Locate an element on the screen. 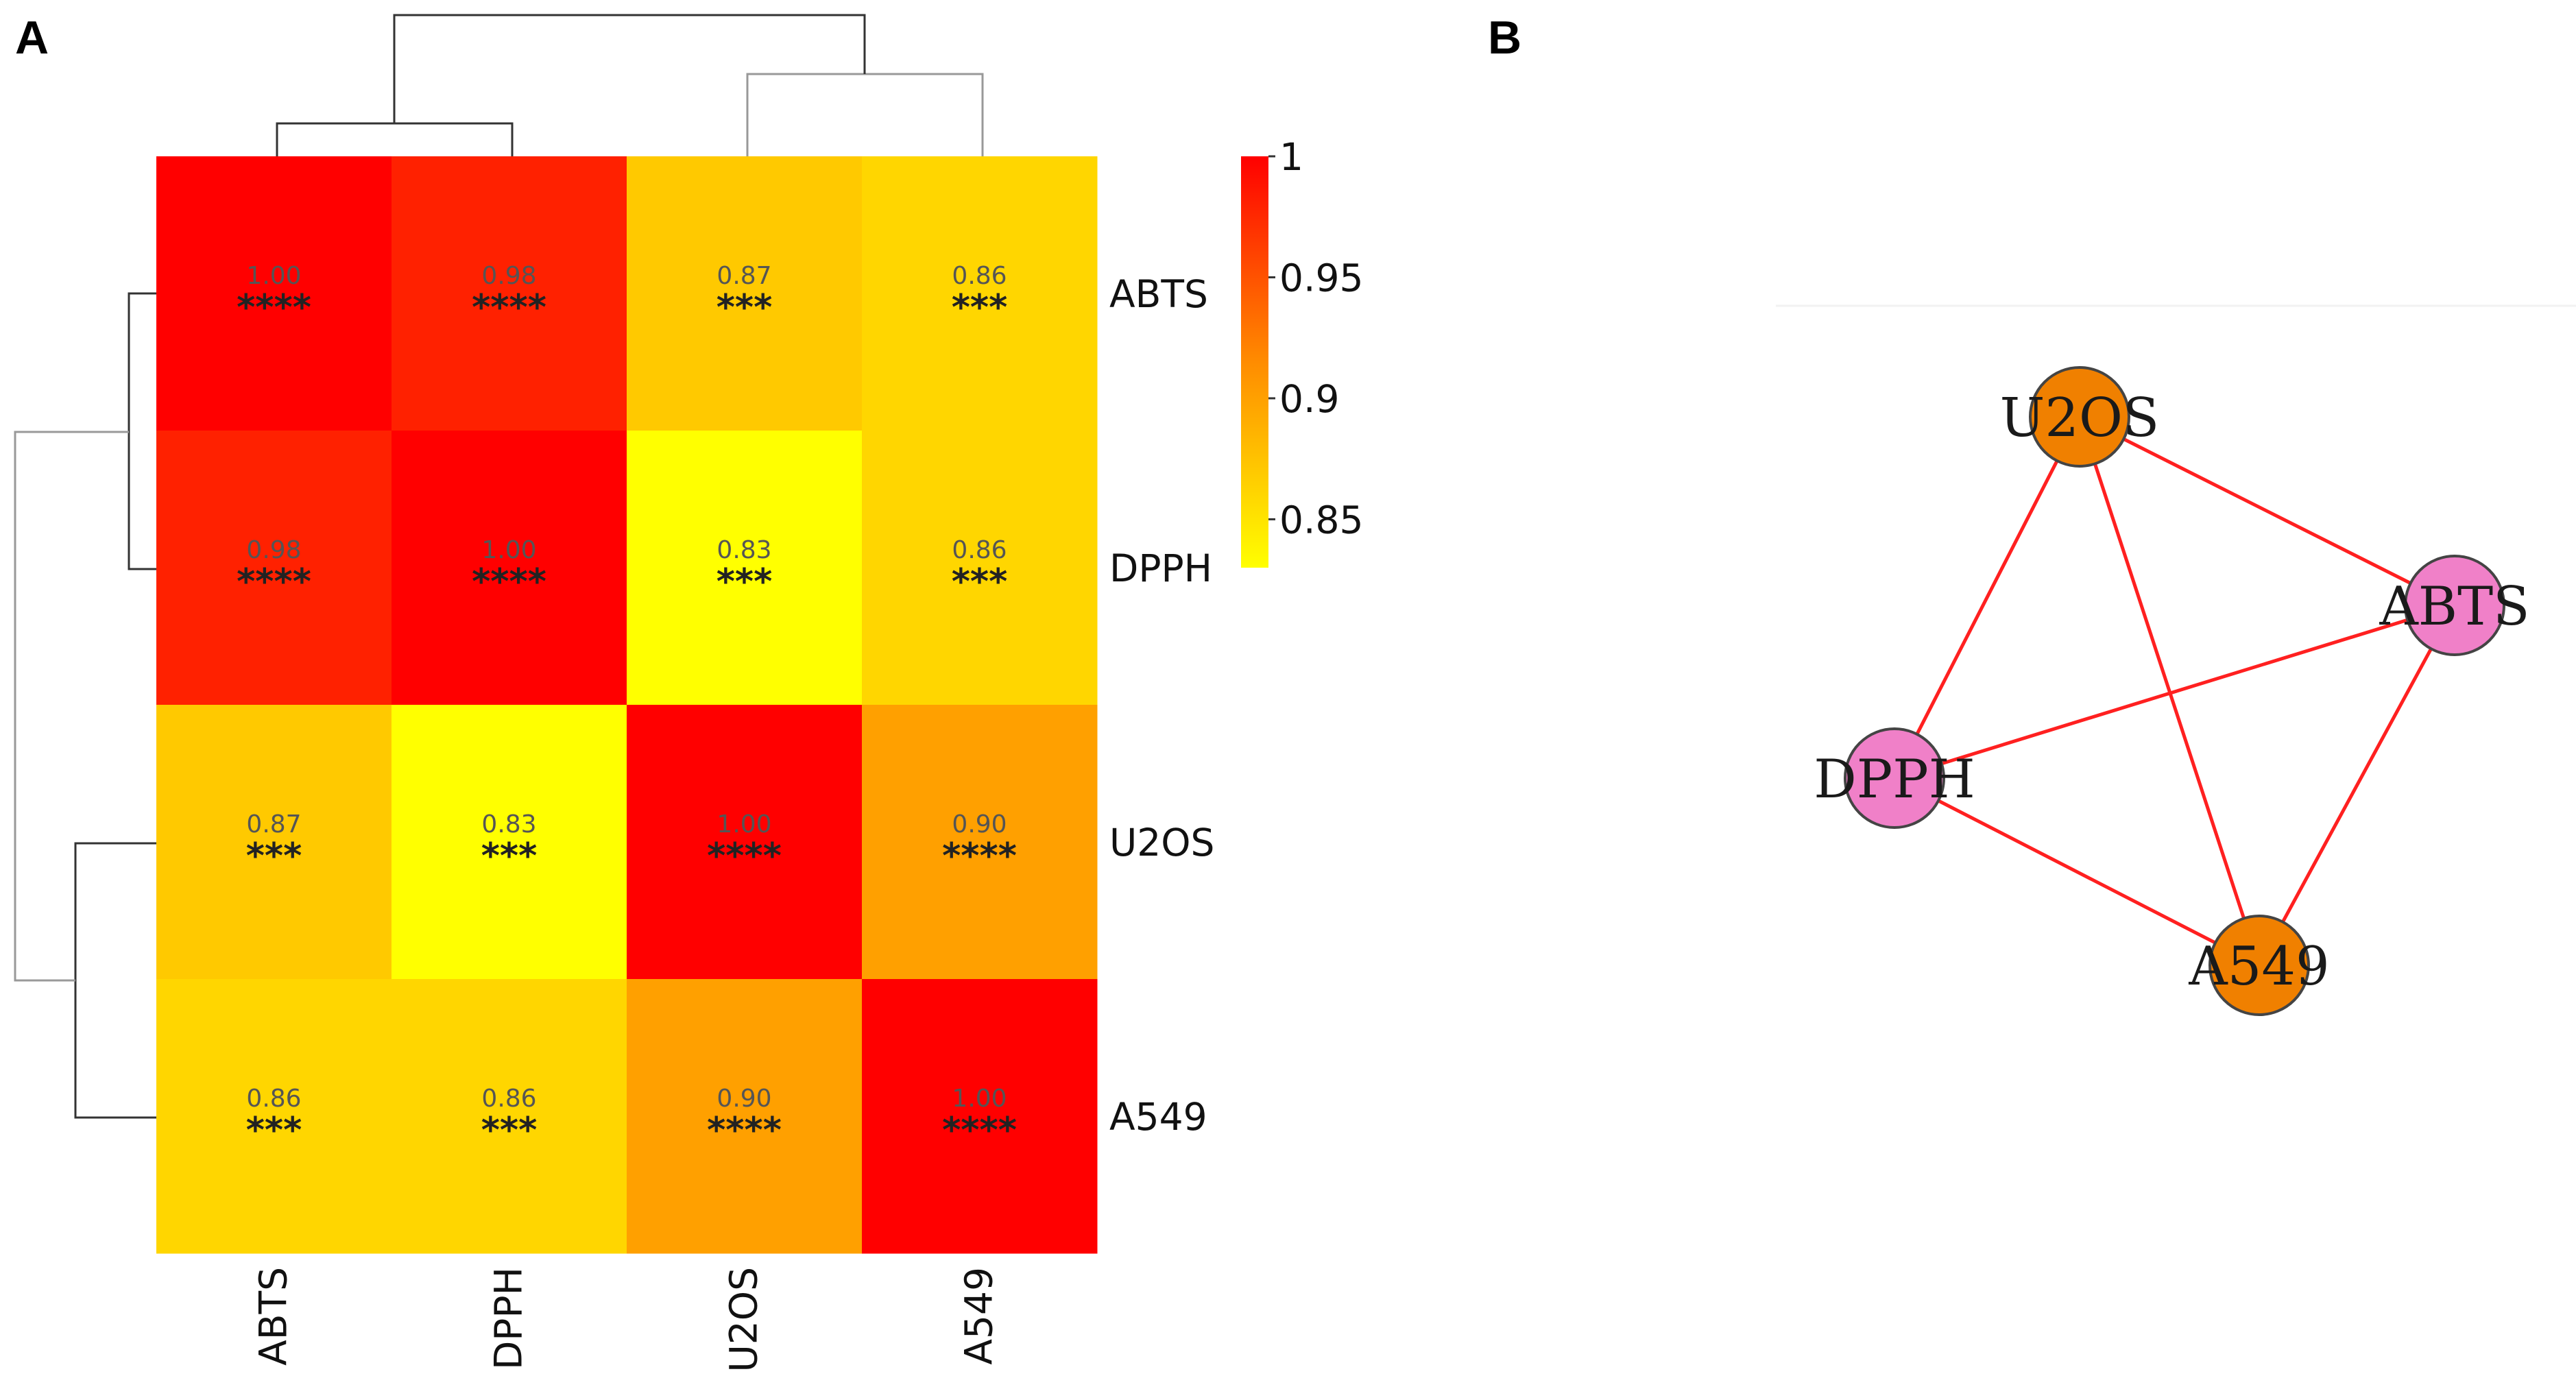  network-node-label-a549: A549 is located at coordinates (2259, 967).